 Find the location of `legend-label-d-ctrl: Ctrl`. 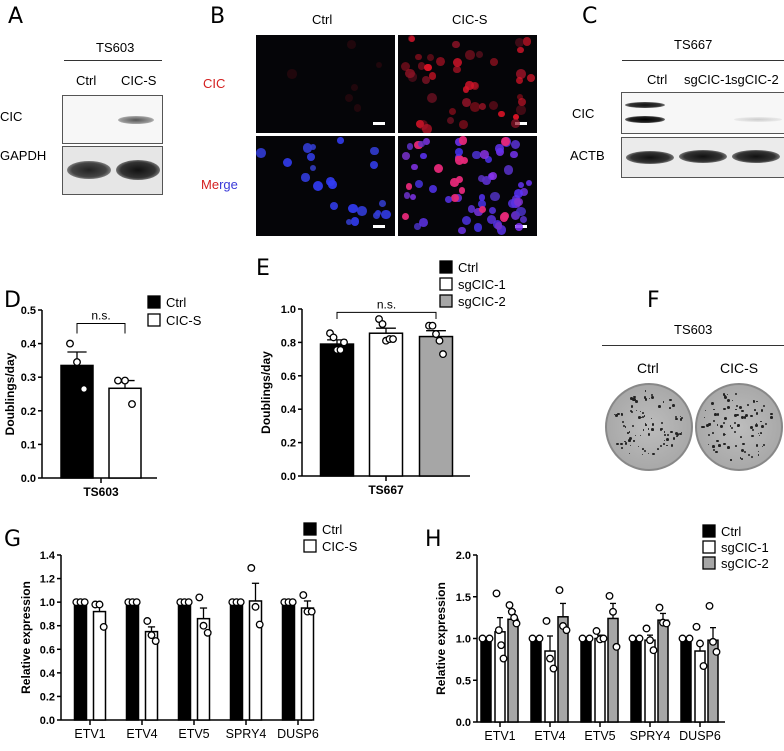

legend-label-d-ctrl: Ctrl is located at coordinates (176, 302).